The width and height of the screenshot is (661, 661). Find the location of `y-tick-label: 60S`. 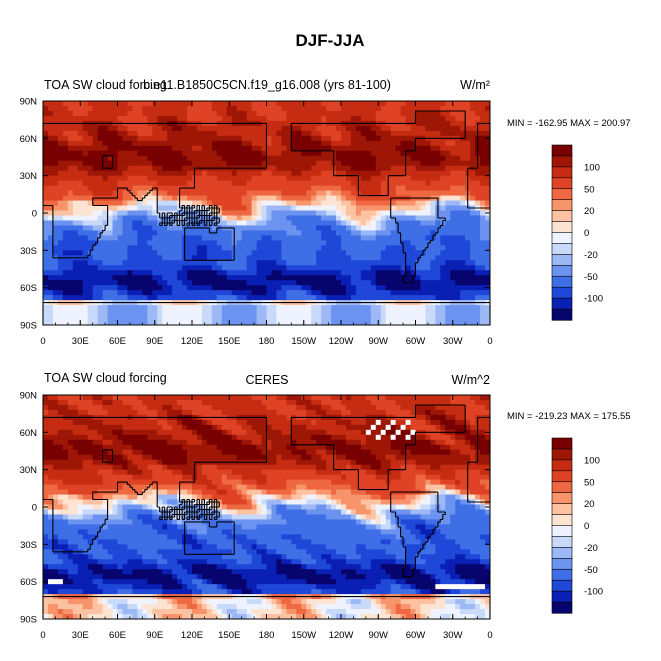

y-tick-label: 60S is located at coordinates (28, 288).